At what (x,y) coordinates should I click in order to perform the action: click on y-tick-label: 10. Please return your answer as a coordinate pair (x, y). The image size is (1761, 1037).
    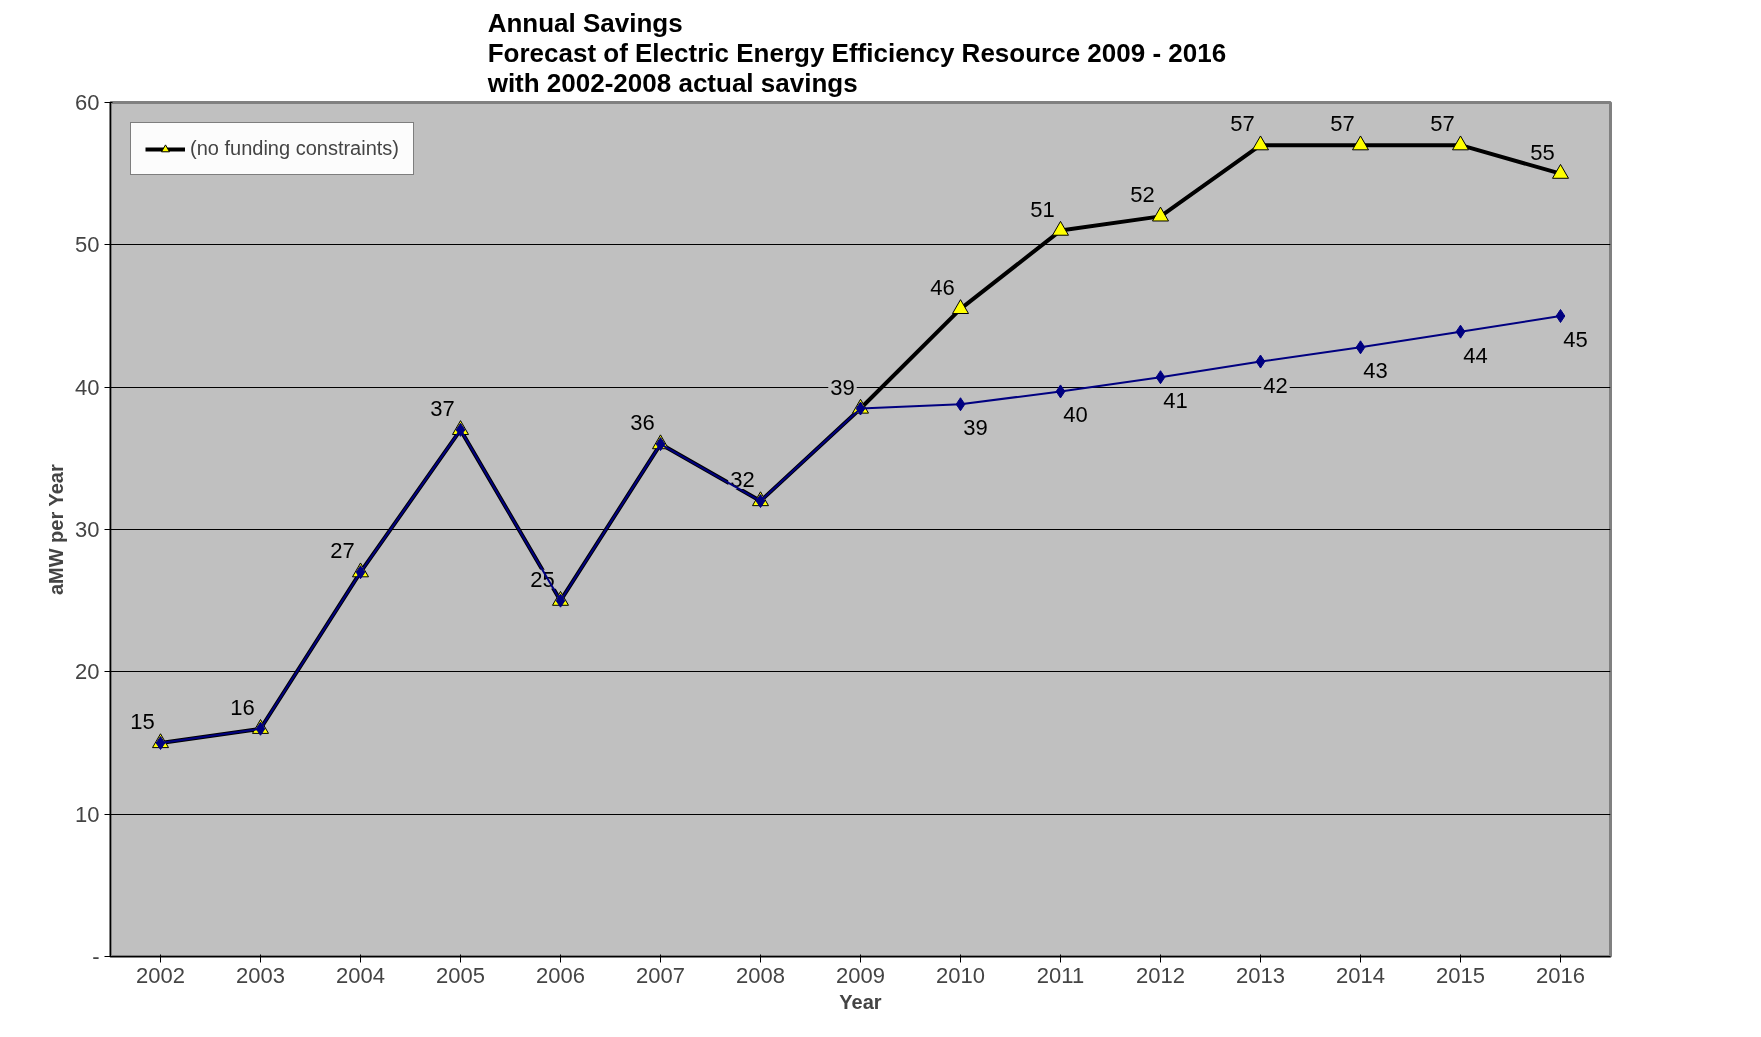
    Looking at the image, I should click on (87, 814).